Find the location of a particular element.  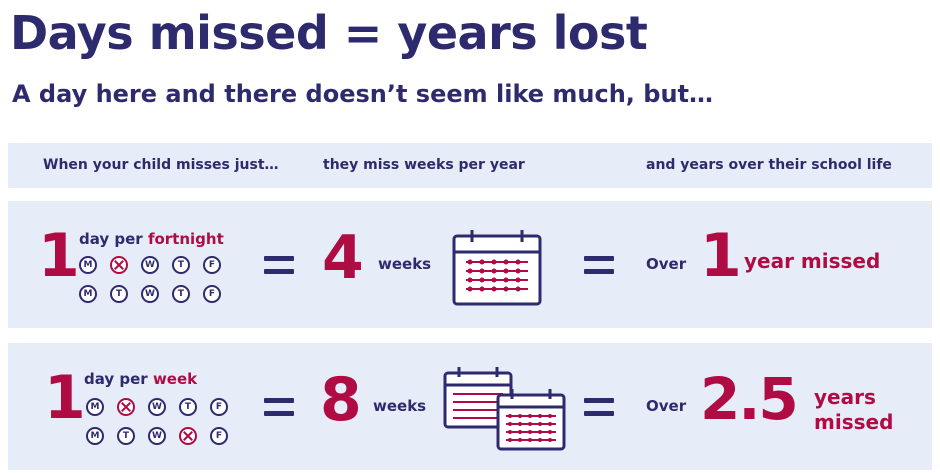

years-value: 1 is located at coordinates (721, 256).